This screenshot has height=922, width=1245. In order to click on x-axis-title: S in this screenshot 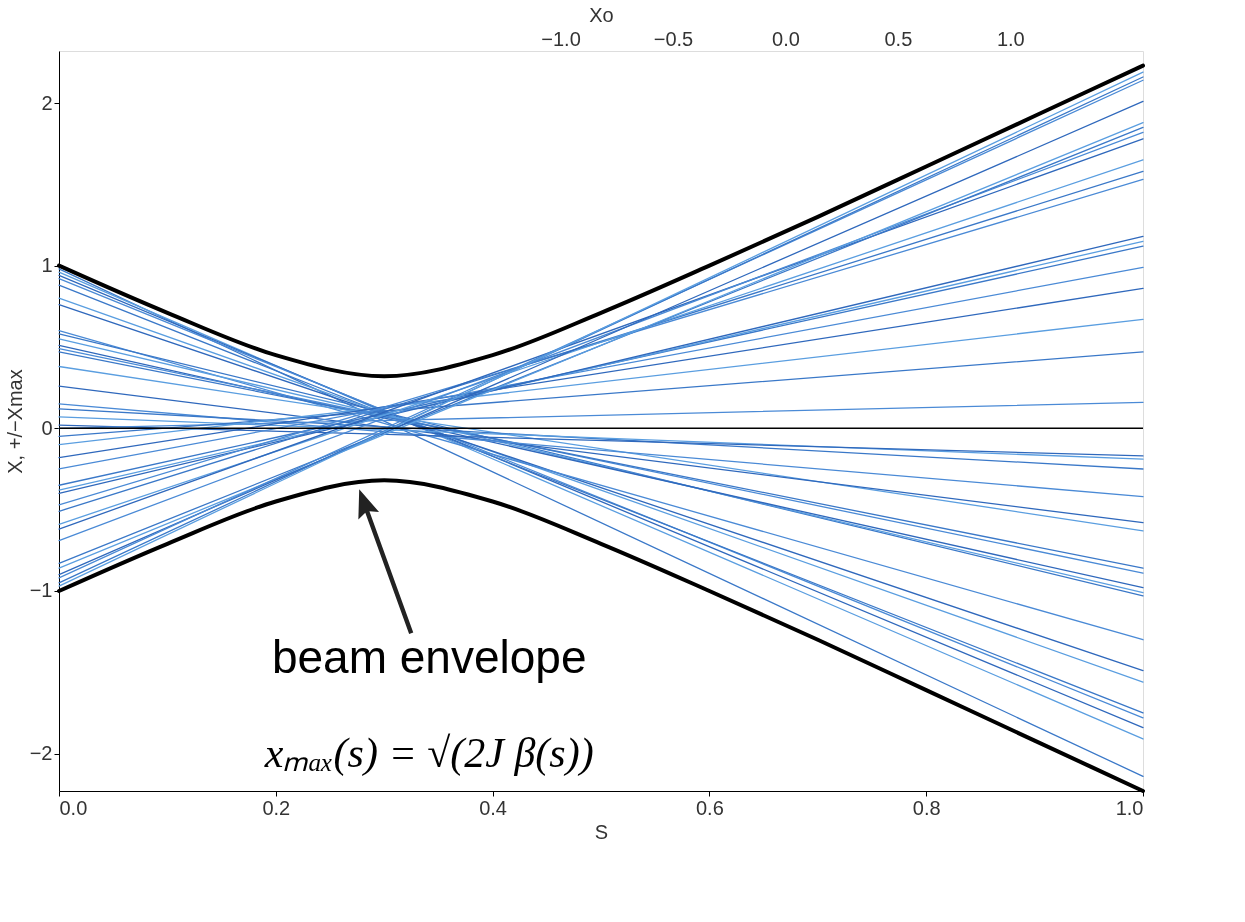, I will do `click(601, 831)`.